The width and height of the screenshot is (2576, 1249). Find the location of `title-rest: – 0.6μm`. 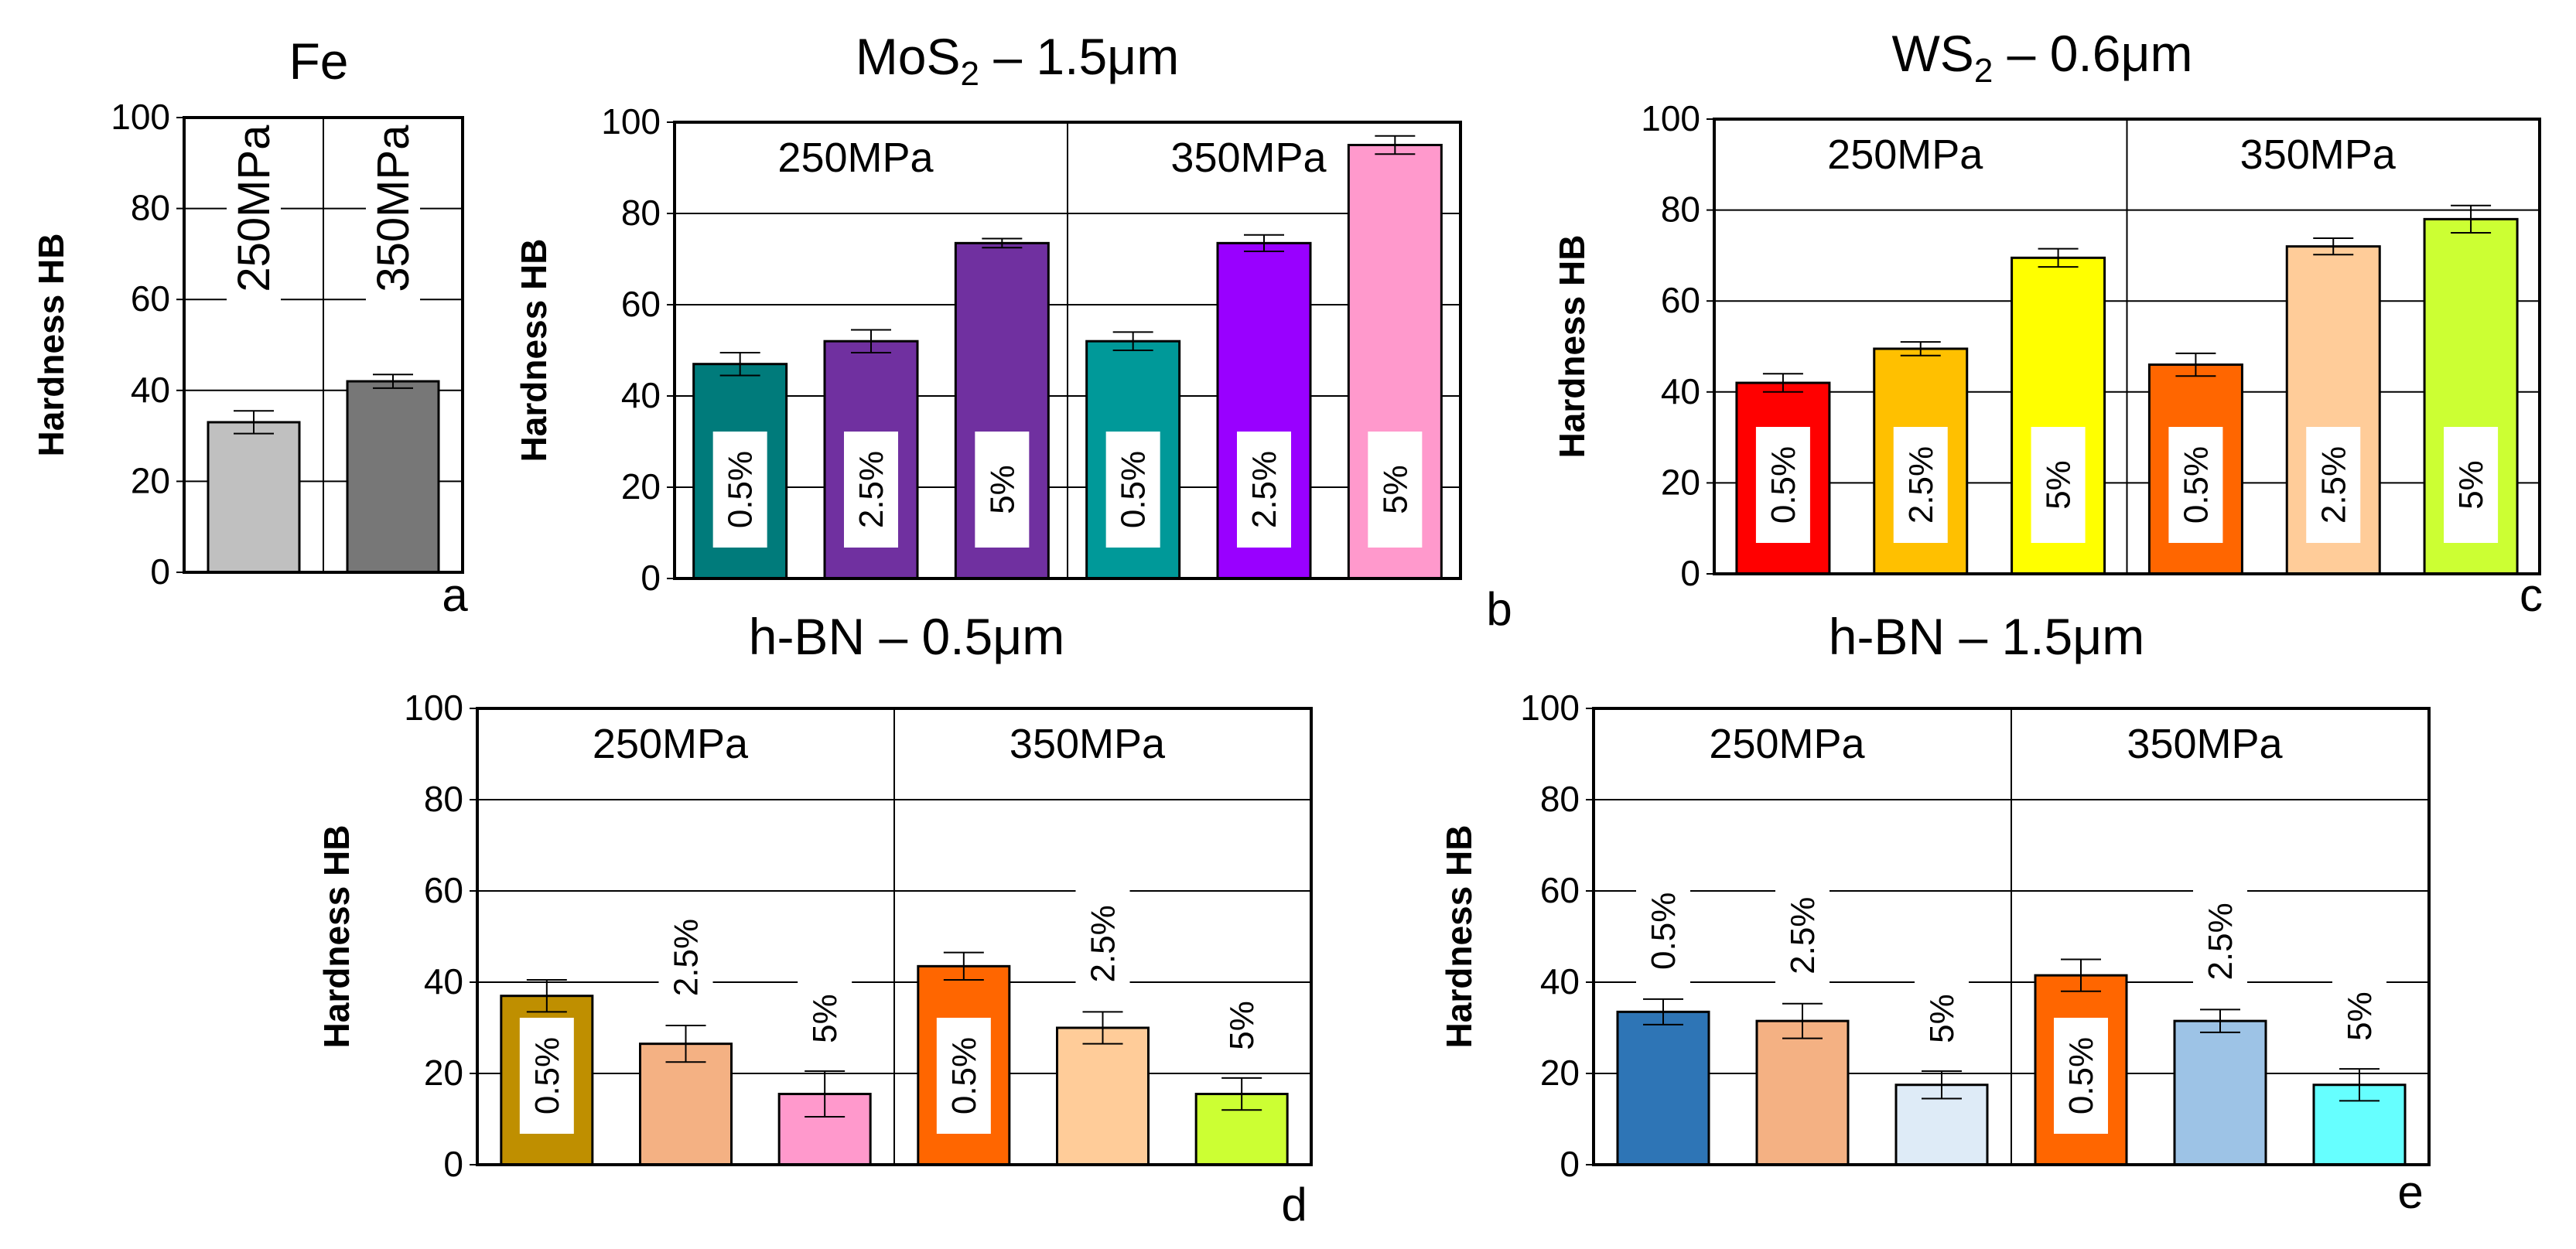

title-rest: – 0.6μm is located at coordinates (2092, 53).